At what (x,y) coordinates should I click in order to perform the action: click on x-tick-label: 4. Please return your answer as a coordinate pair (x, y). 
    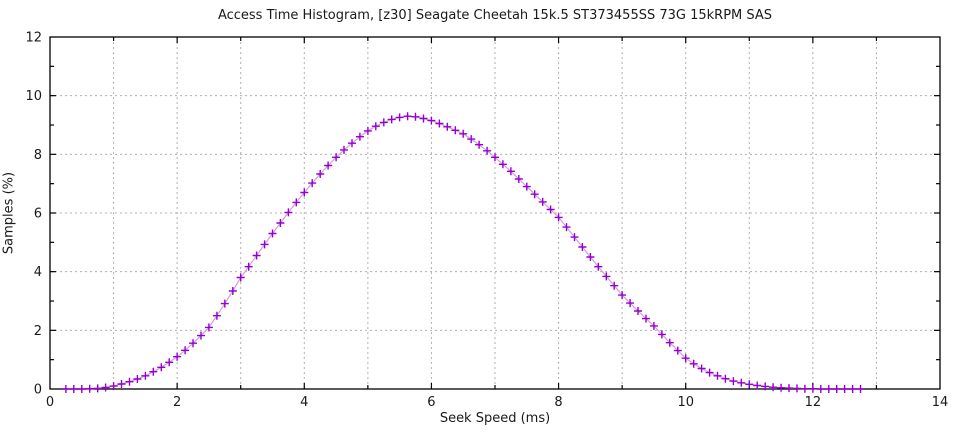
    Looking at the image, I should click on (304, 402).